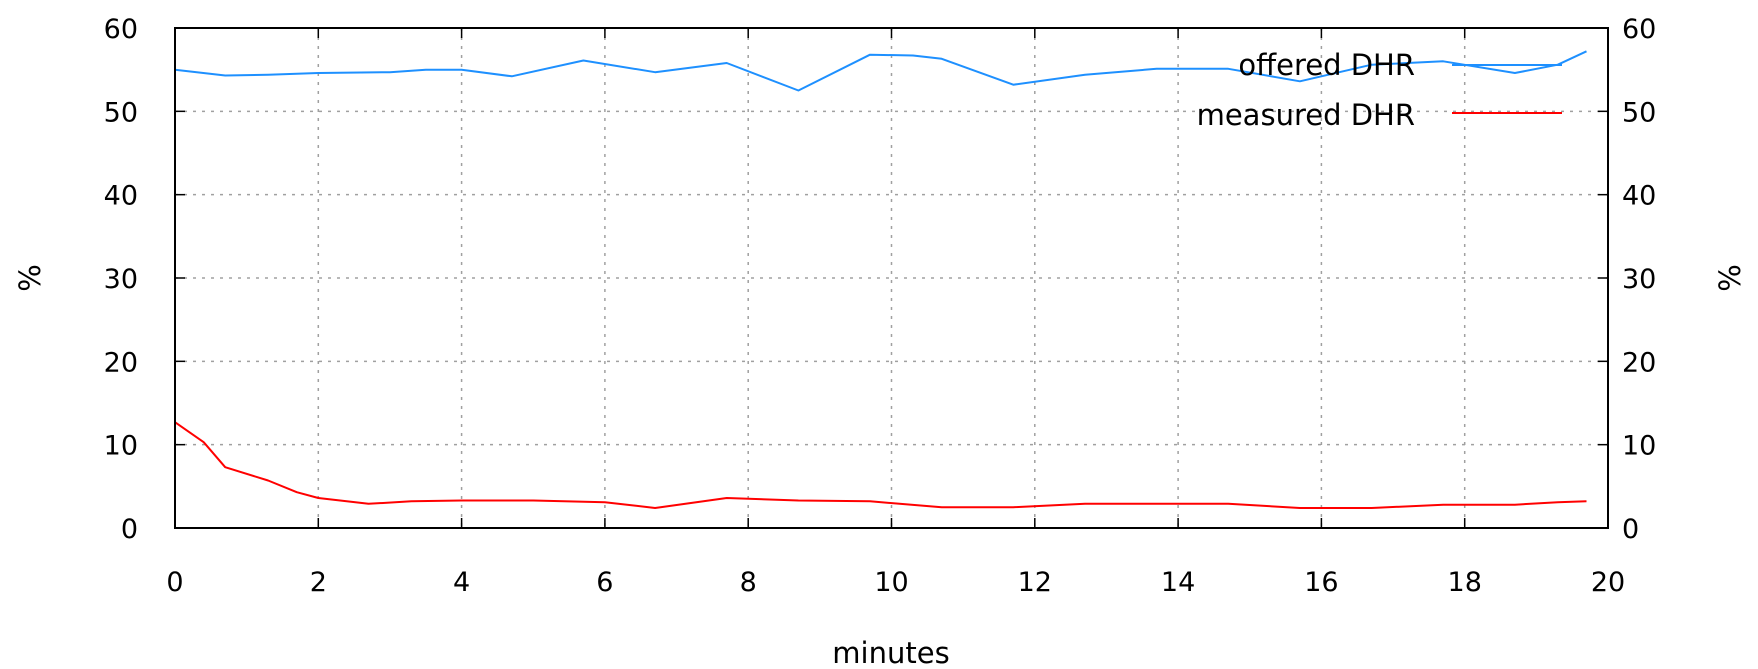 This screenshot has height=669, width=1758. What do you see at coordinates (880, 71) in the screenshot?
I see `series-line-offered-dhr` at bounding box center [880, 71].